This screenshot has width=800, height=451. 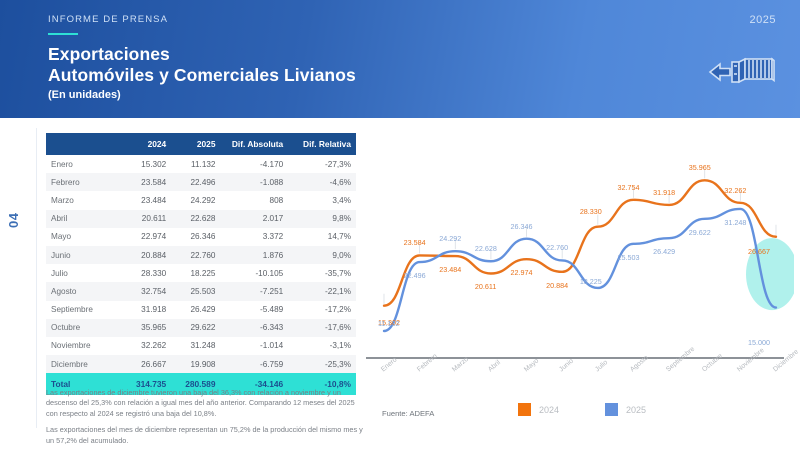 I want to click on cell-dif-relativa: 9,8%, so click(x=322, y=218).